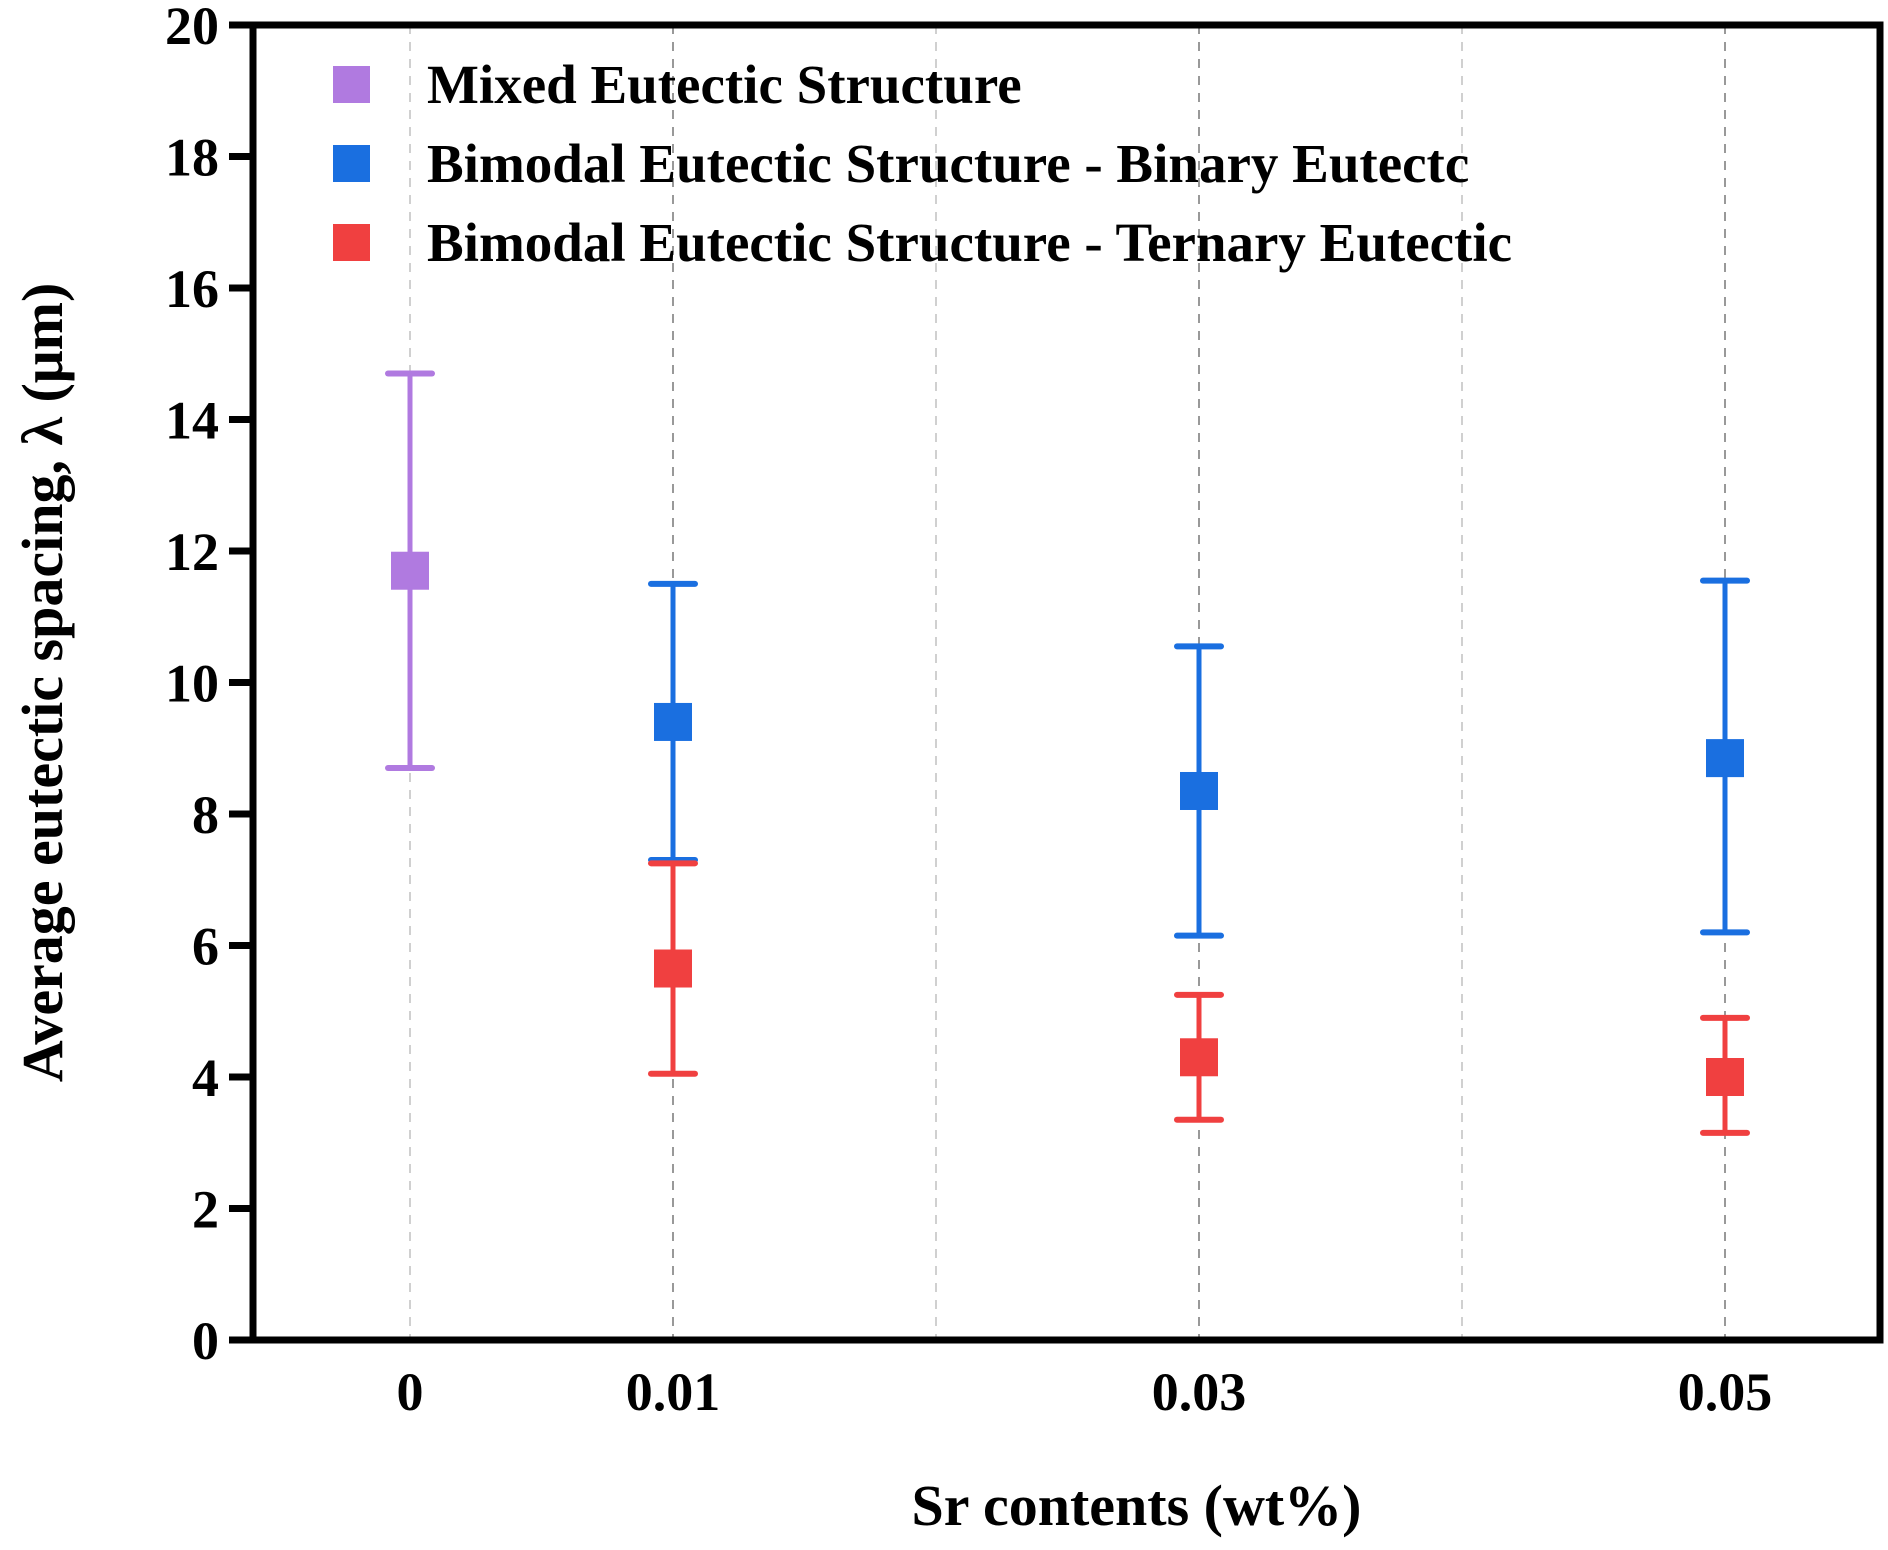  What do you see at coordinates (1725, 1392) in the screenshot?
I see `x-tick-label: 0.05` at bounding box center [1725, 1392].